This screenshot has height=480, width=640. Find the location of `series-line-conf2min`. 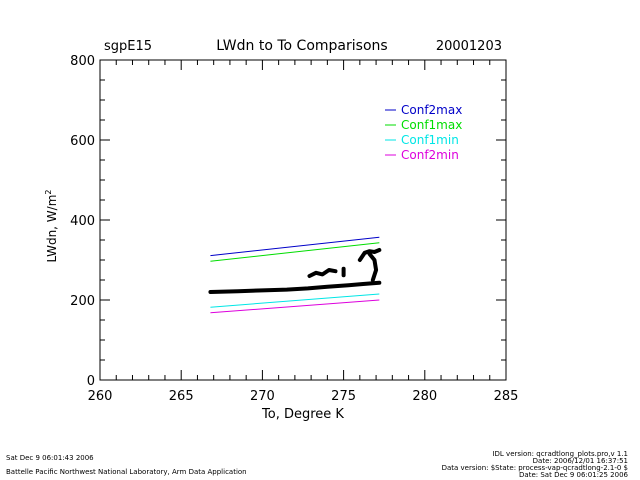

series-line-conf2min is located at coordinates (295, 306).